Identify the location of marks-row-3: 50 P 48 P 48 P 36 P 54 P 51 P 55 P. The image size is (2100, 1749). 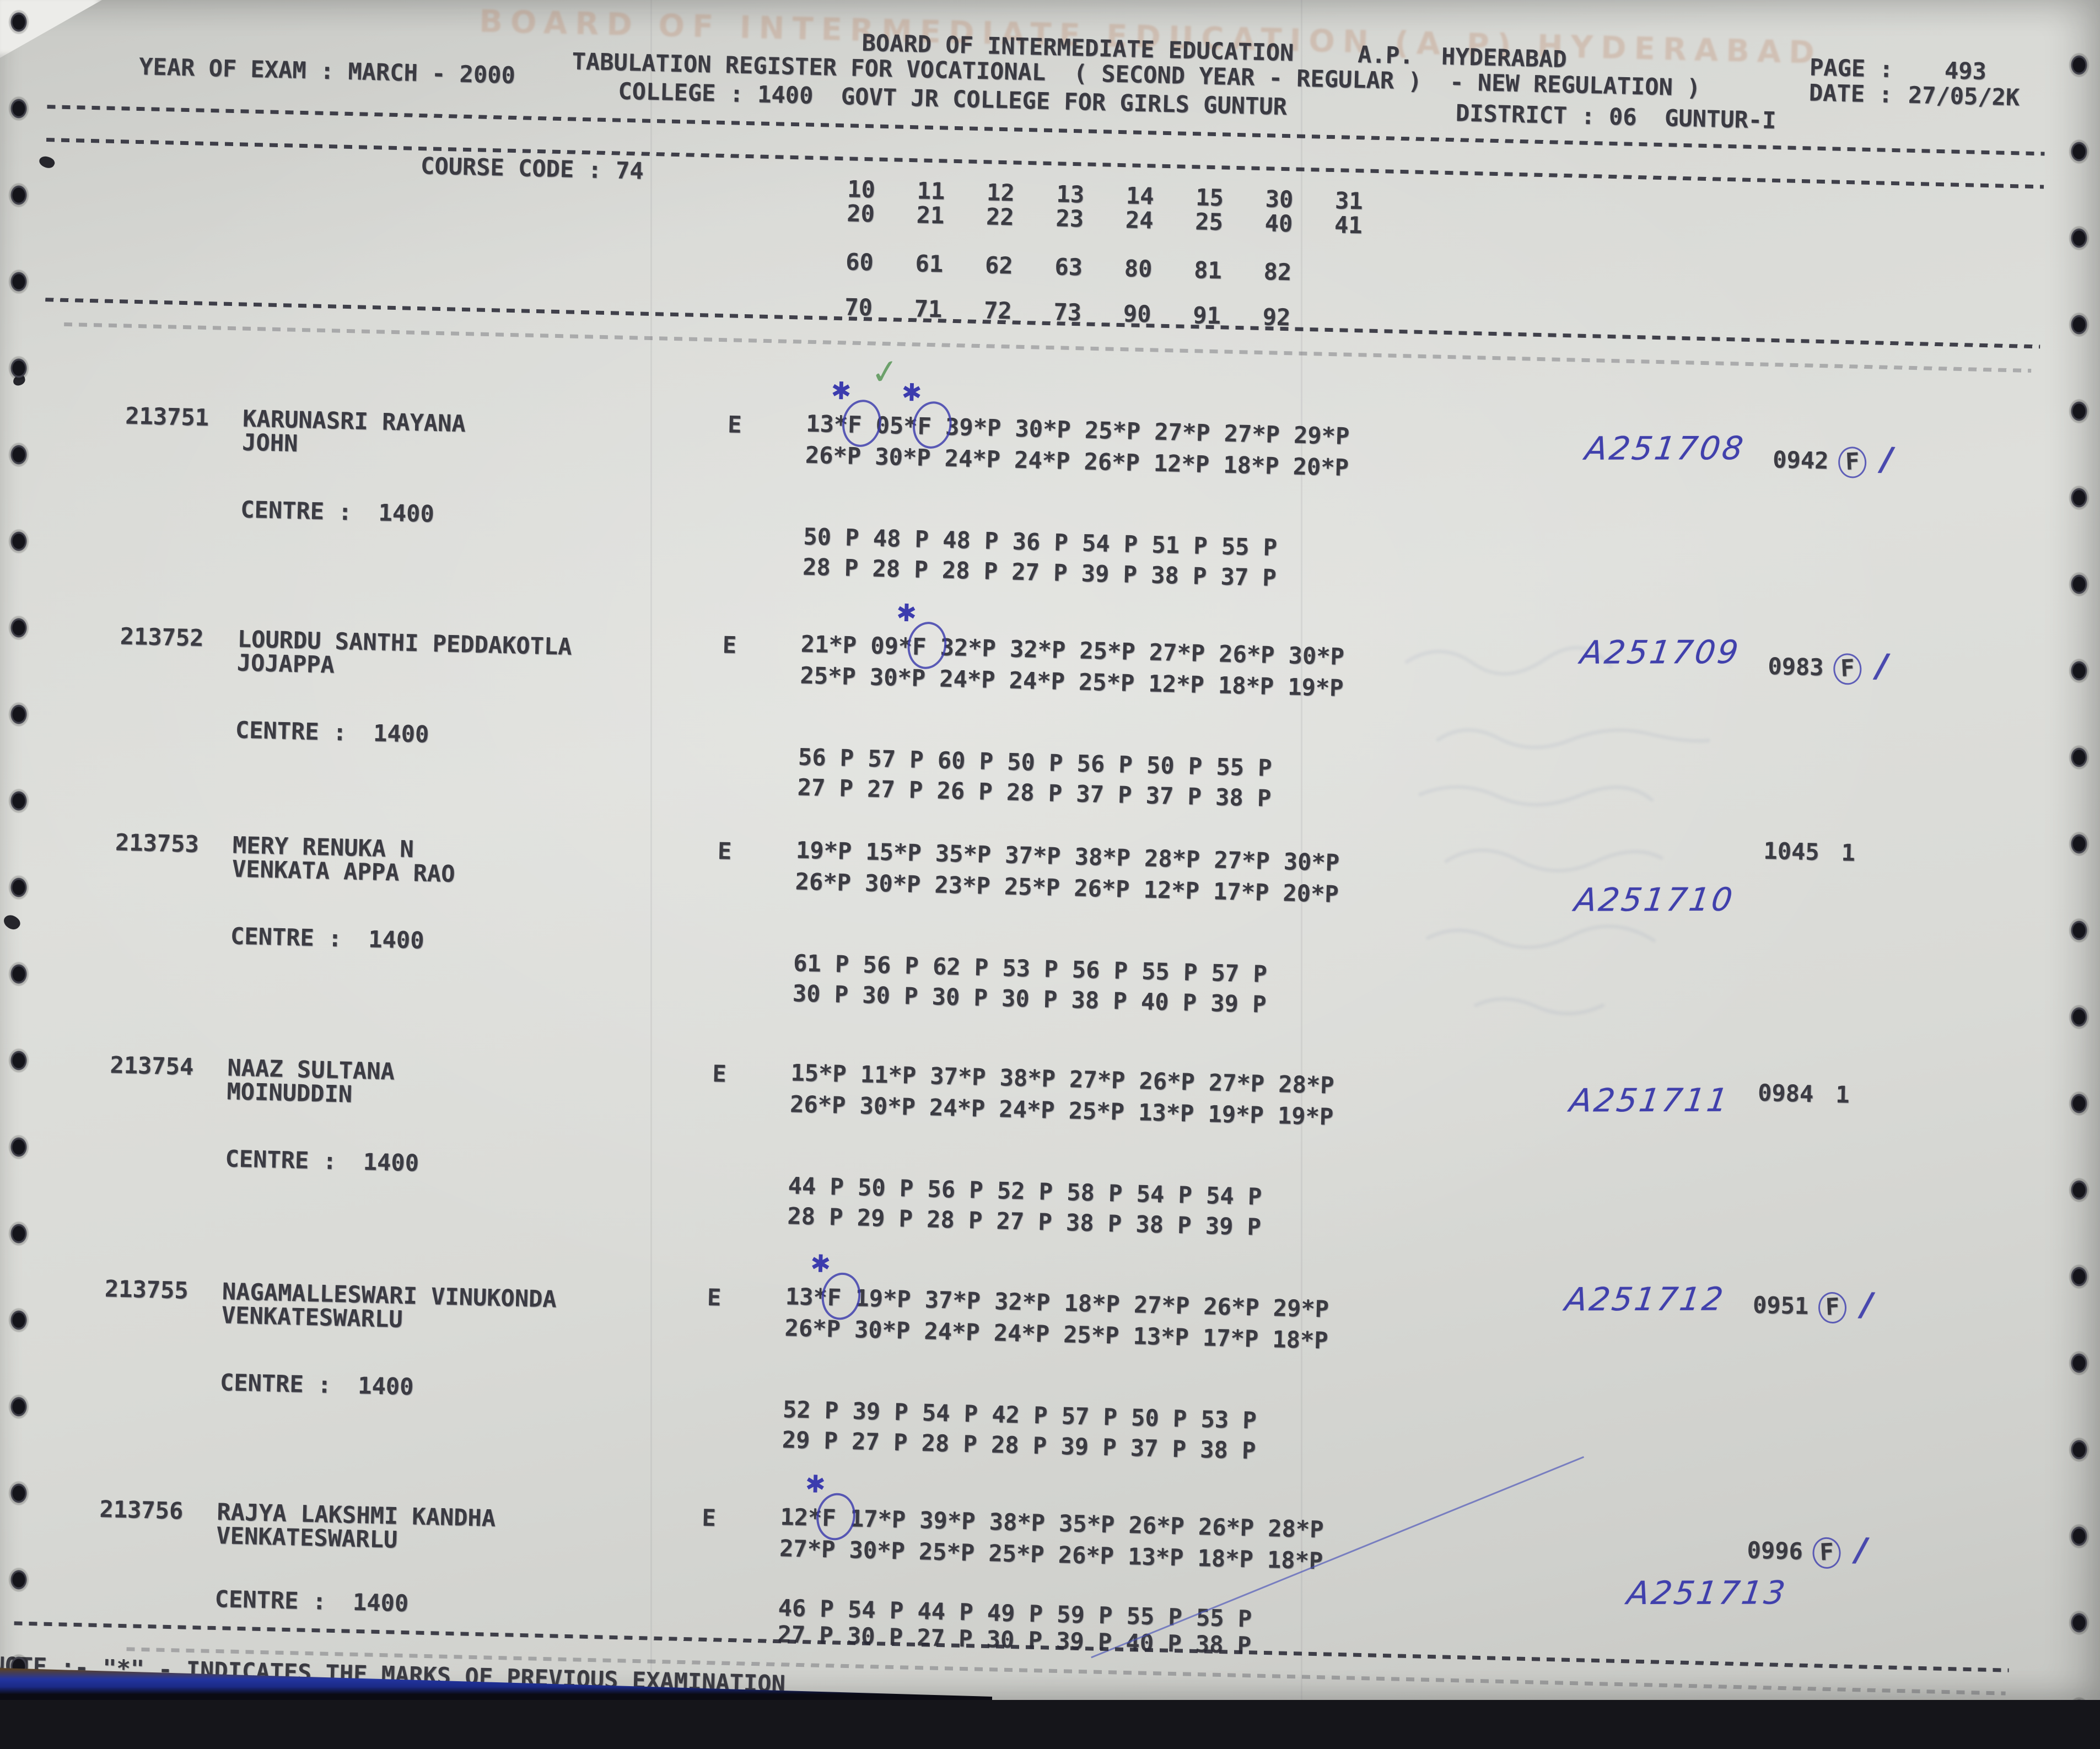
(1040, 542).